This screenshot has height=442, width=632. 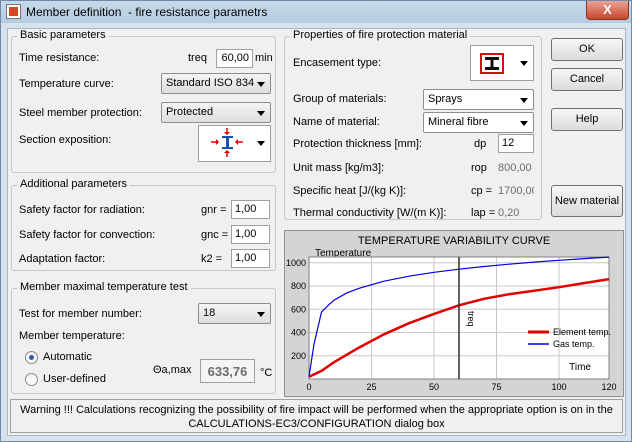 What do you see at coordinates (482, 191) in the screenshot?
I see `cp-symbol: cp =` at bounding box center [482, 191].